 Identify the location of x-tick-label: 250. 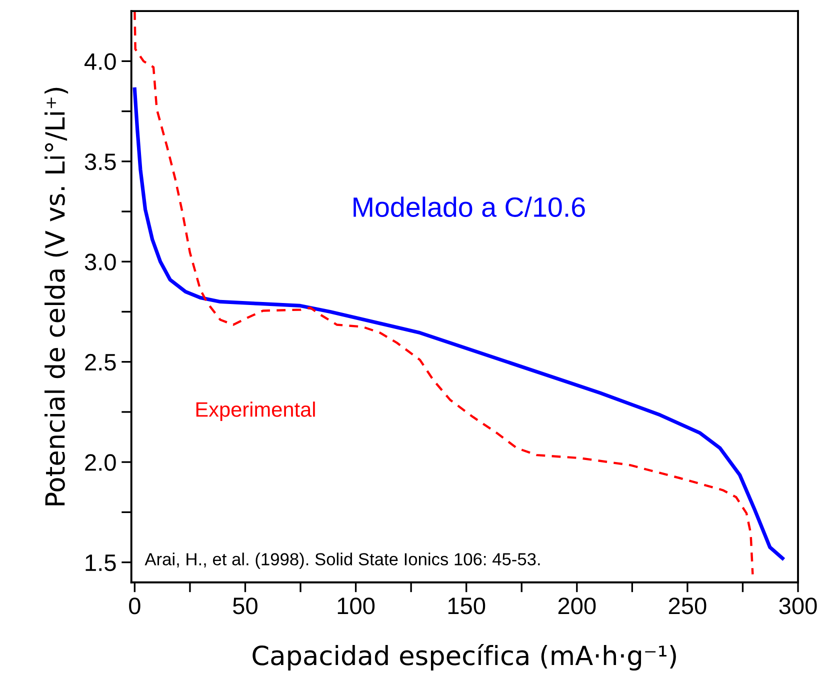
(687, 606).